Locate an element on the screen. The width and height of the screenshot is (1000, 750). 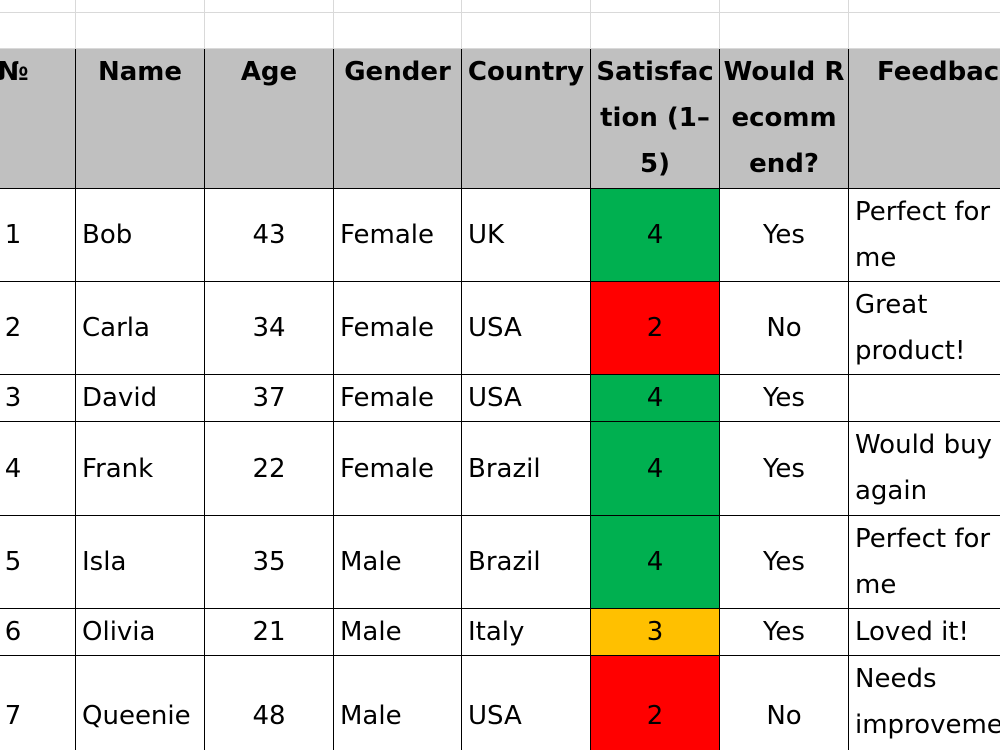
cell: 48 is located at coordinates (269, 702).